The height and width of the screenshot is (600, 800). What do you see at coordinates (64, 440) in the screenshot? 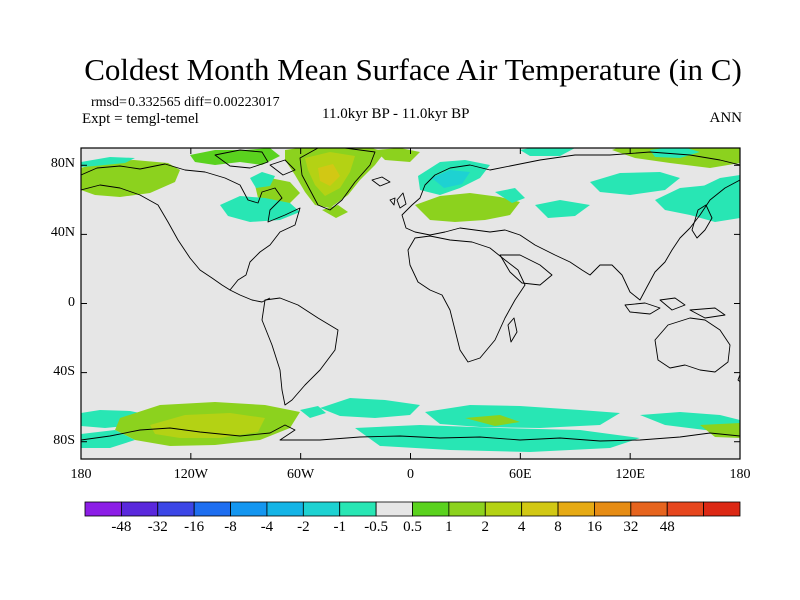
I see `lat-tick-label: 80S` at bounding box center [64, 440].